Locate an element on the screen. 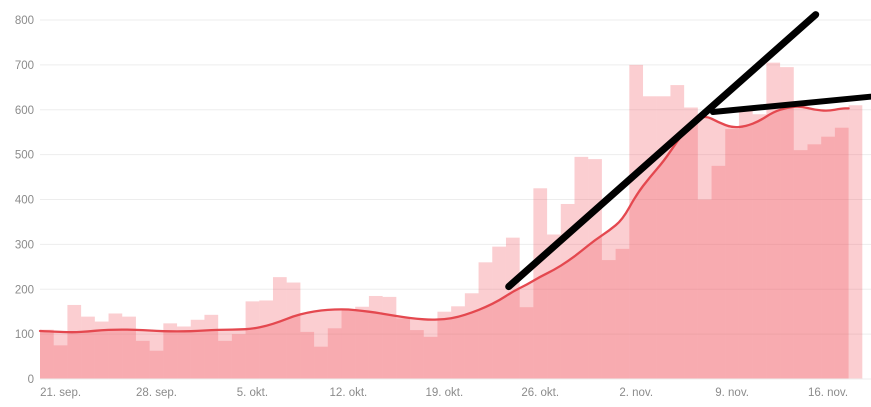  x-tick-label: 19. okt. is located at coordinates (444, 393).